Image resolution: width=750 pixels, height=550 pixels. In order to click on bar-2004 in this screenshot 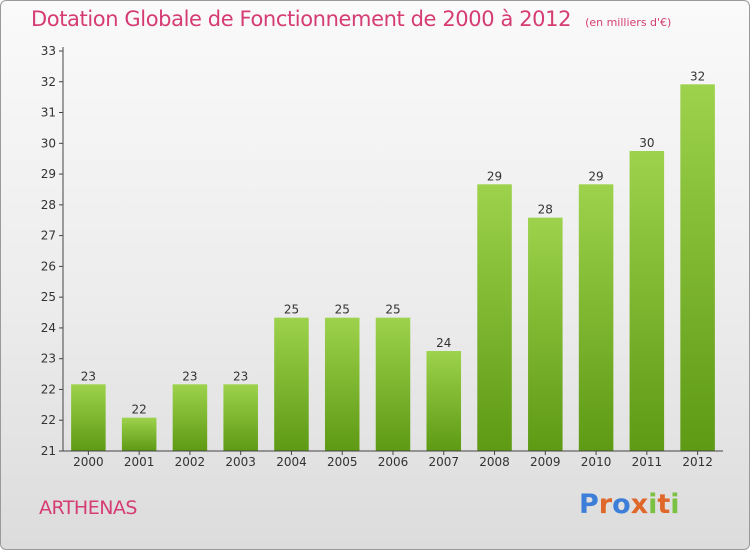, I will do `click(291, 384)`.